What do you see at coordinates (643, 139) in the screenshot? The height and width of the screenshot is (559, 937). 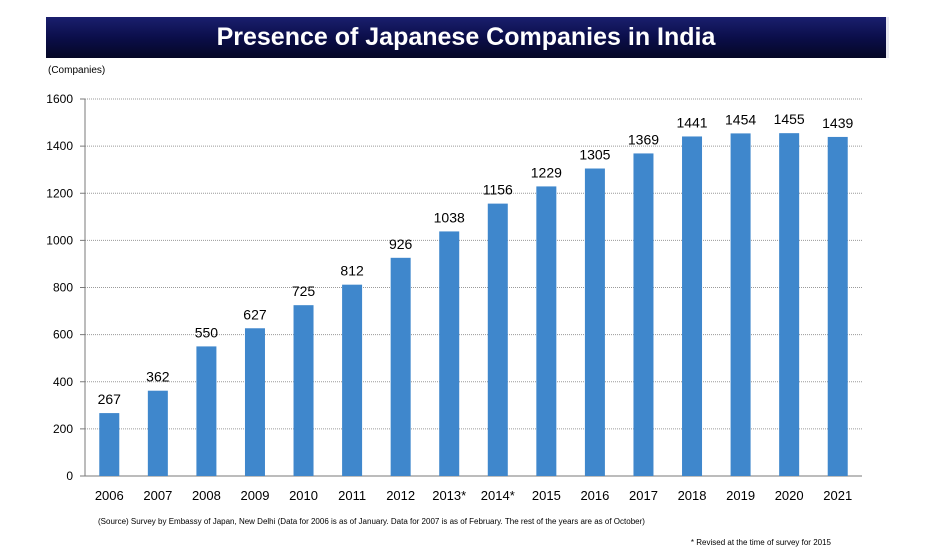 I see `data-label: 1369` at bounding box center [643, 139].